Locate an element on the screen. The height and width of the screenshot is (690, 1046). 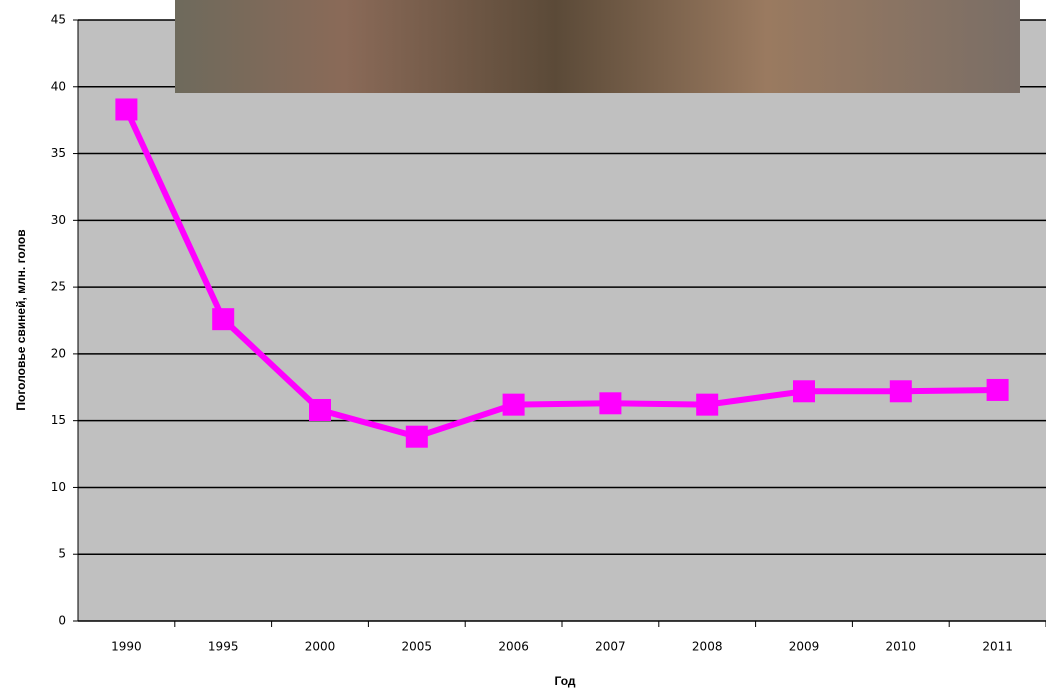
y-axis-title: Поголовье свиней, млн. голов is located at coordinates (21, 319).